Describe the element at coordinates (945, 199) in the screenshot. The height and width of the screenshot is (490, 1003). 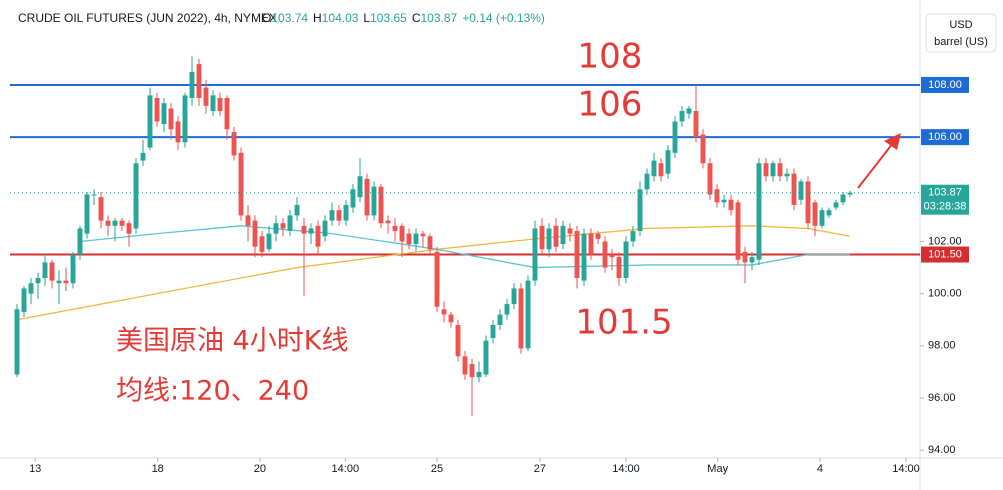
I see `last-price-box` at that location.